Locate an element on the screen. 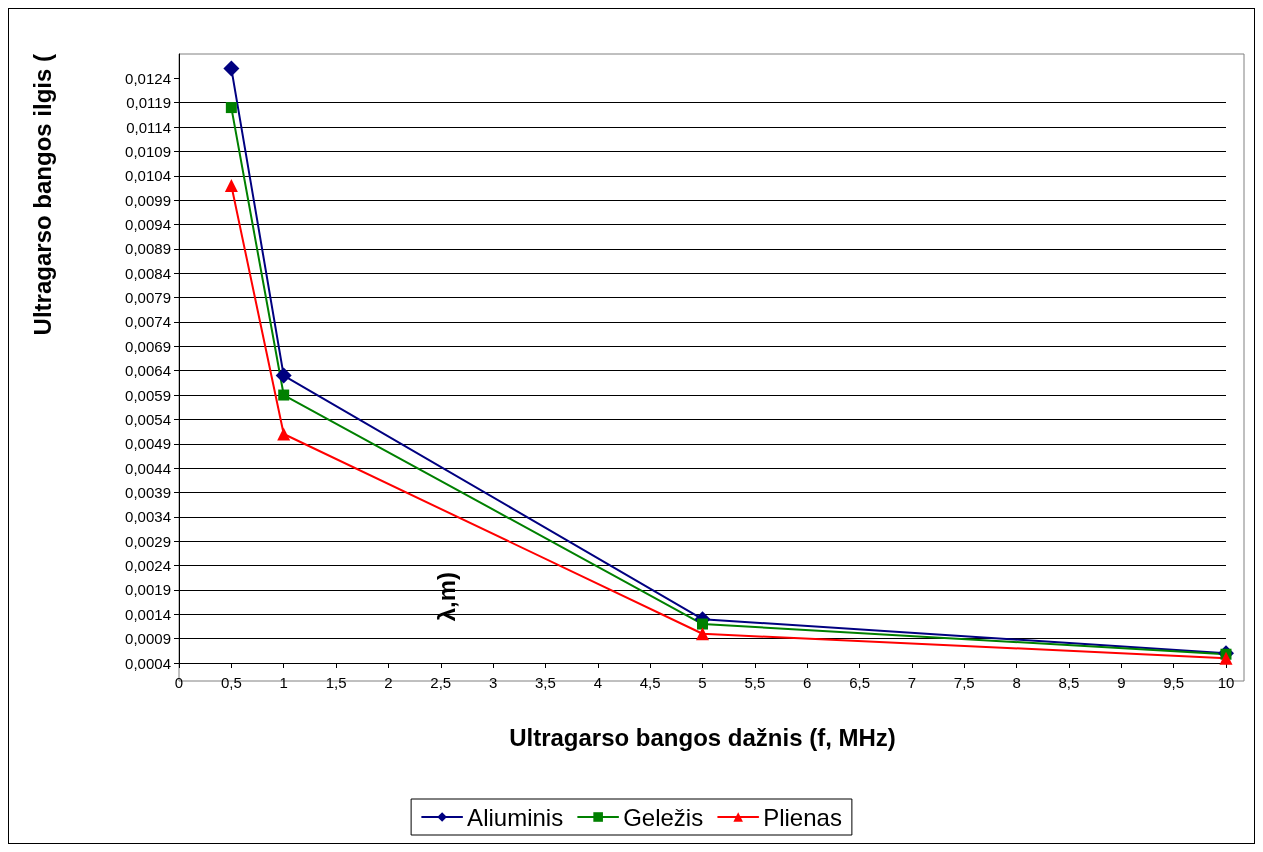 The width and height of the screenshot is (1263, 852). y-tick-label: 0,0004 is located at coordinates (148, 663).